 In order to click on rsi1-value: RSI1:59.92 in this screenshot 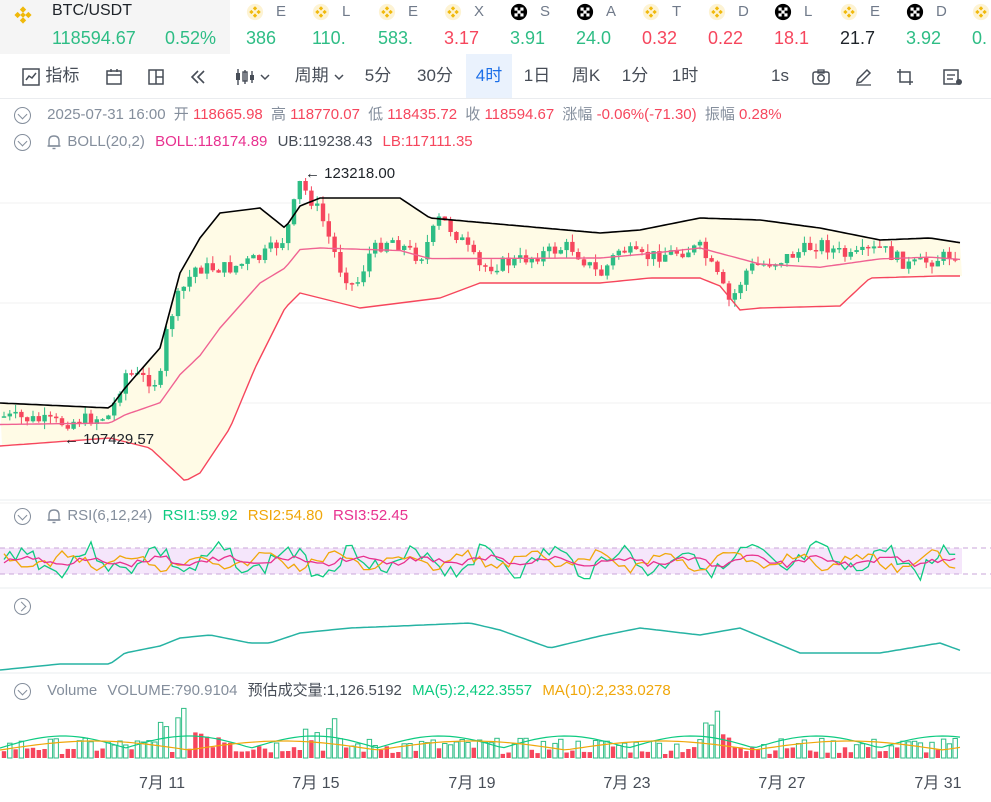, I will do `click(200, 515)`.